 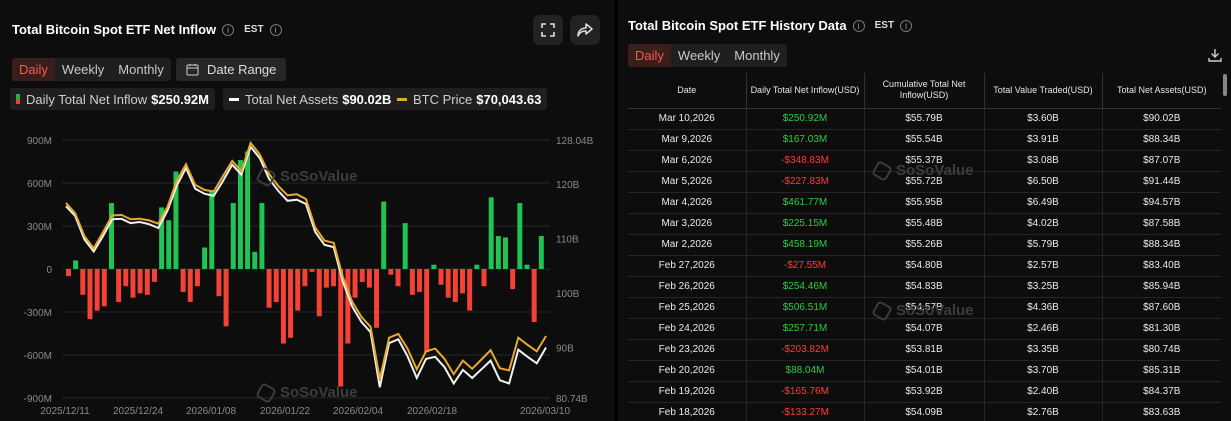 I want to click on cell-value-traded: $2.46B, so click(x=1043, y=329).